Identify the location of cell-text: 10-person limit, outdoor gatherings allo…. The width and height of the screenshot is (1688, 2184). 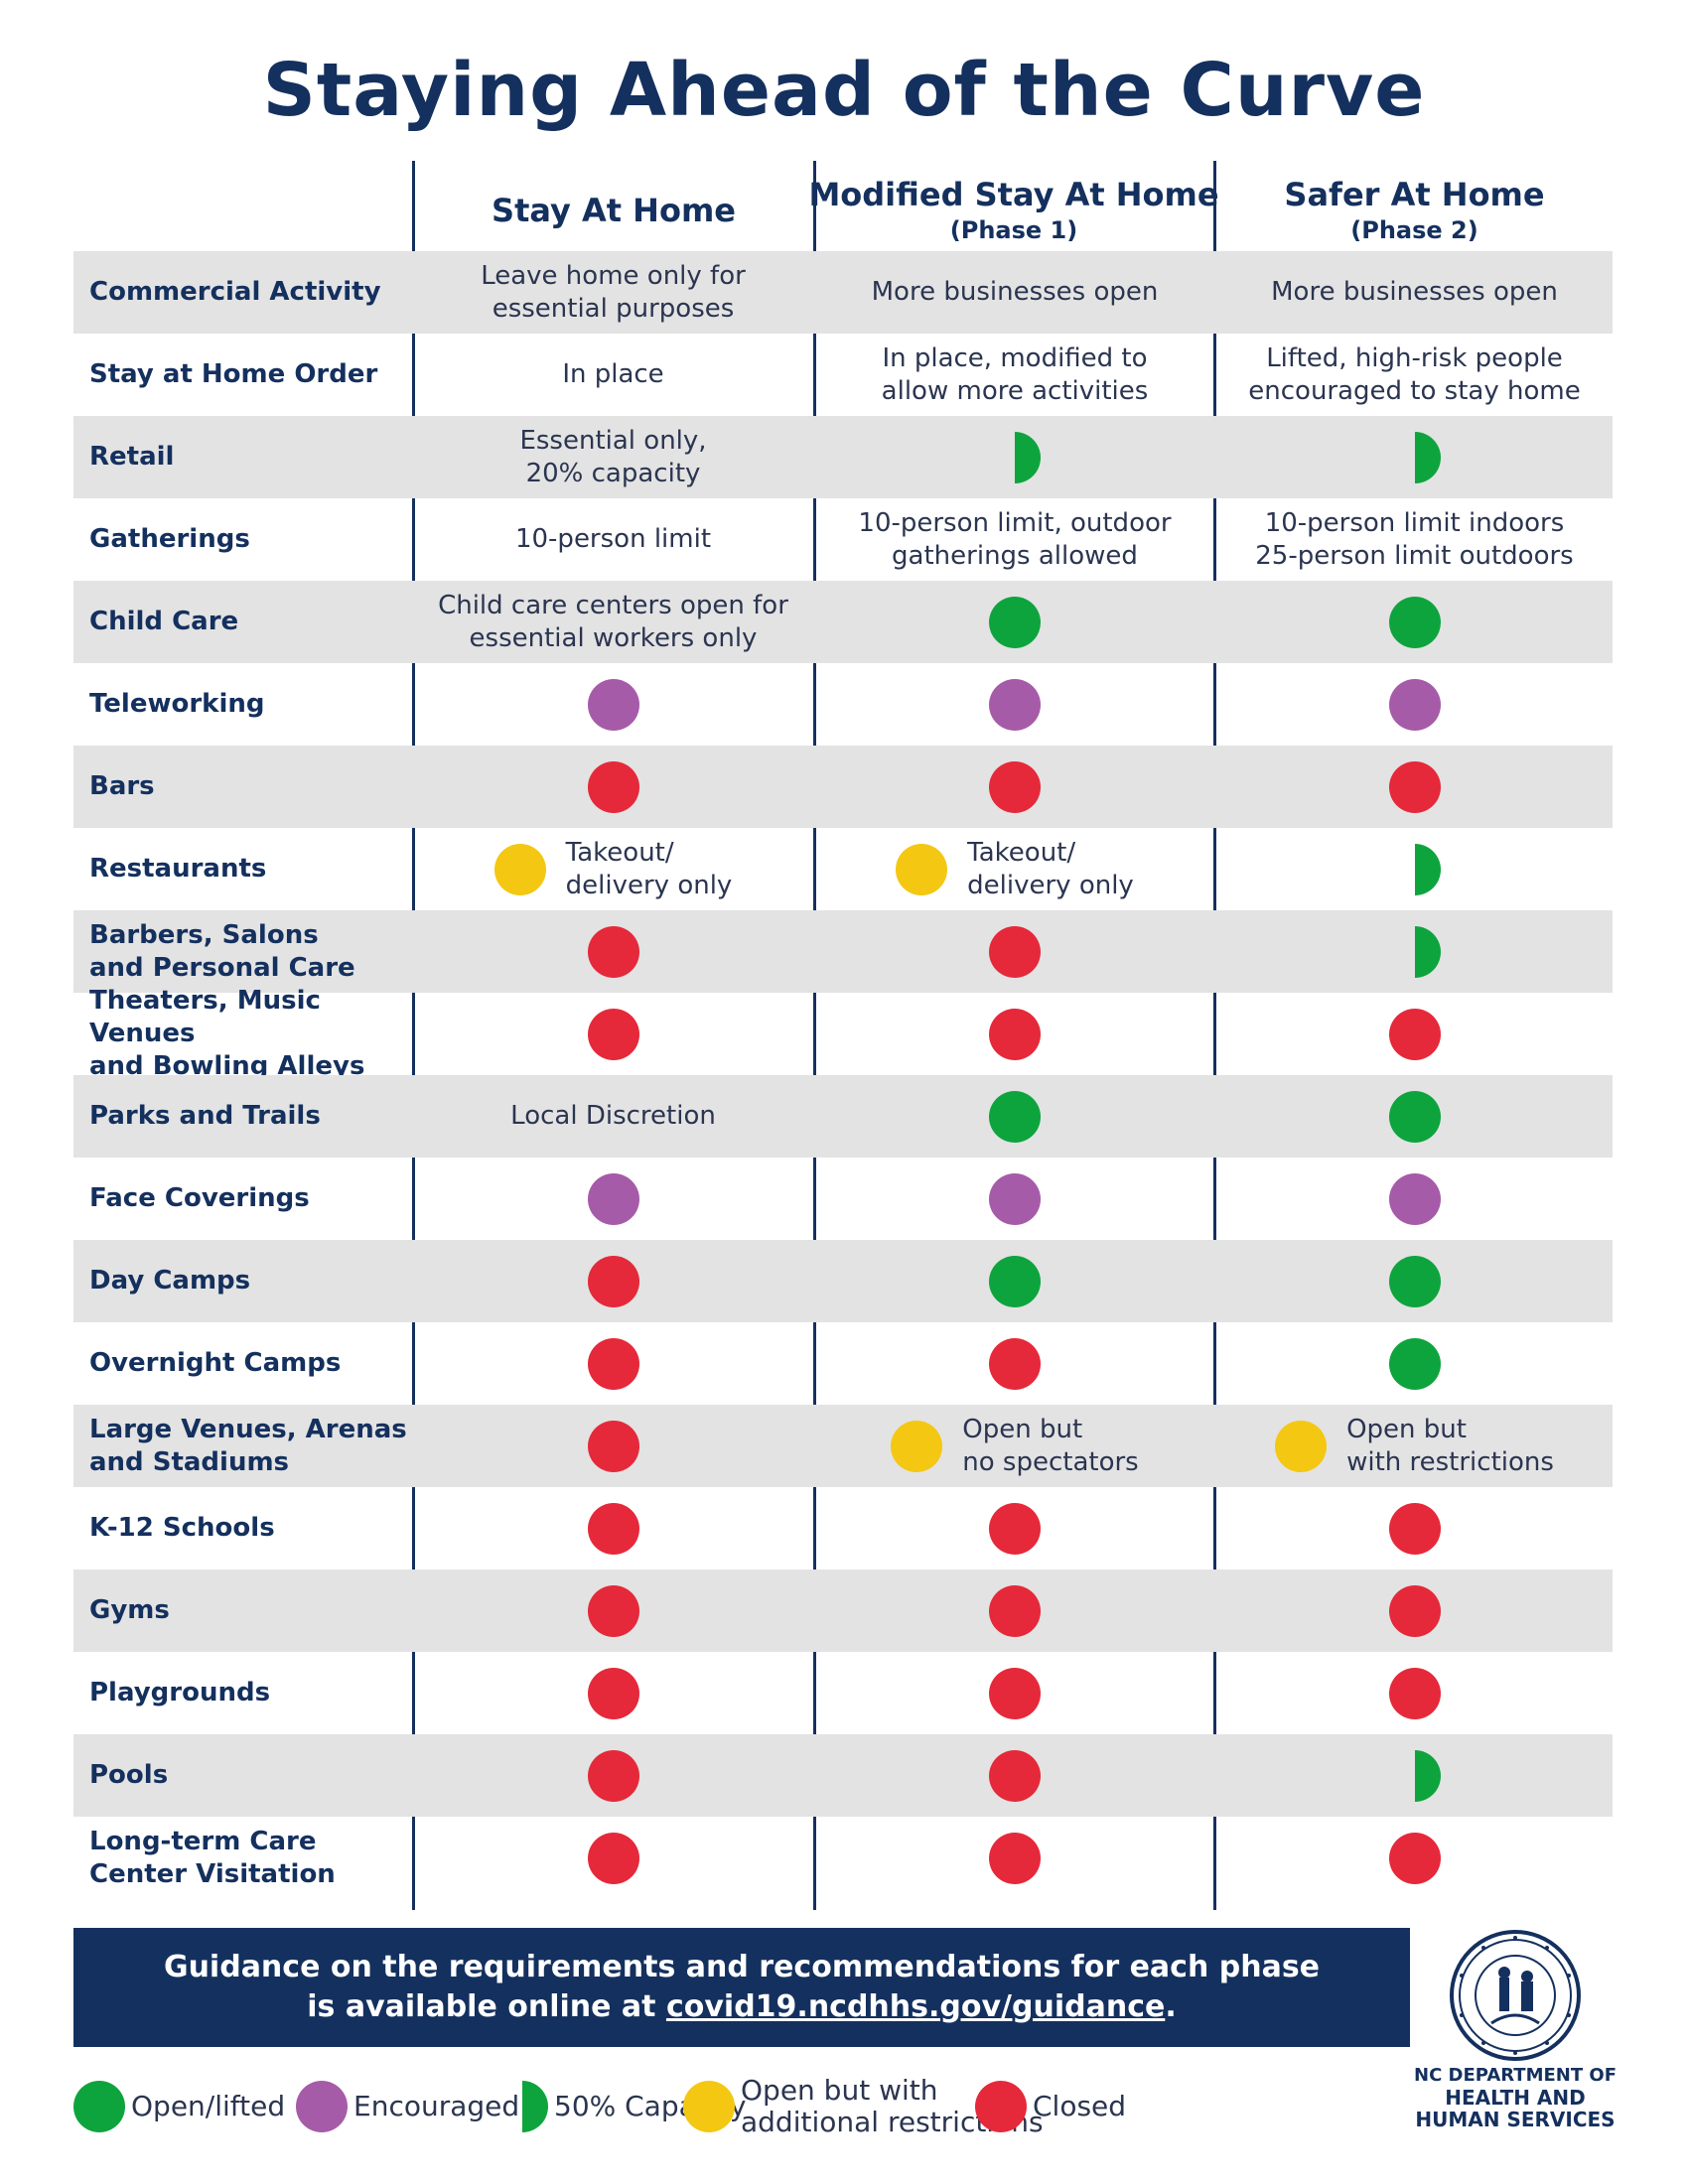
(1015, 539).